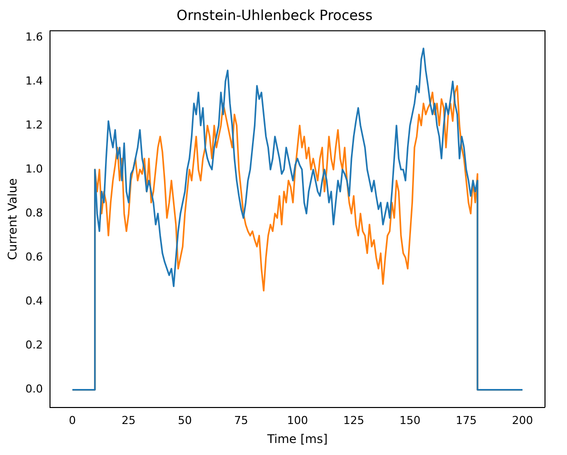 Image resolution: width=567 pixels, height=455 pixels. I want to click on y-tick-label: 0.2, so click(34, 345).